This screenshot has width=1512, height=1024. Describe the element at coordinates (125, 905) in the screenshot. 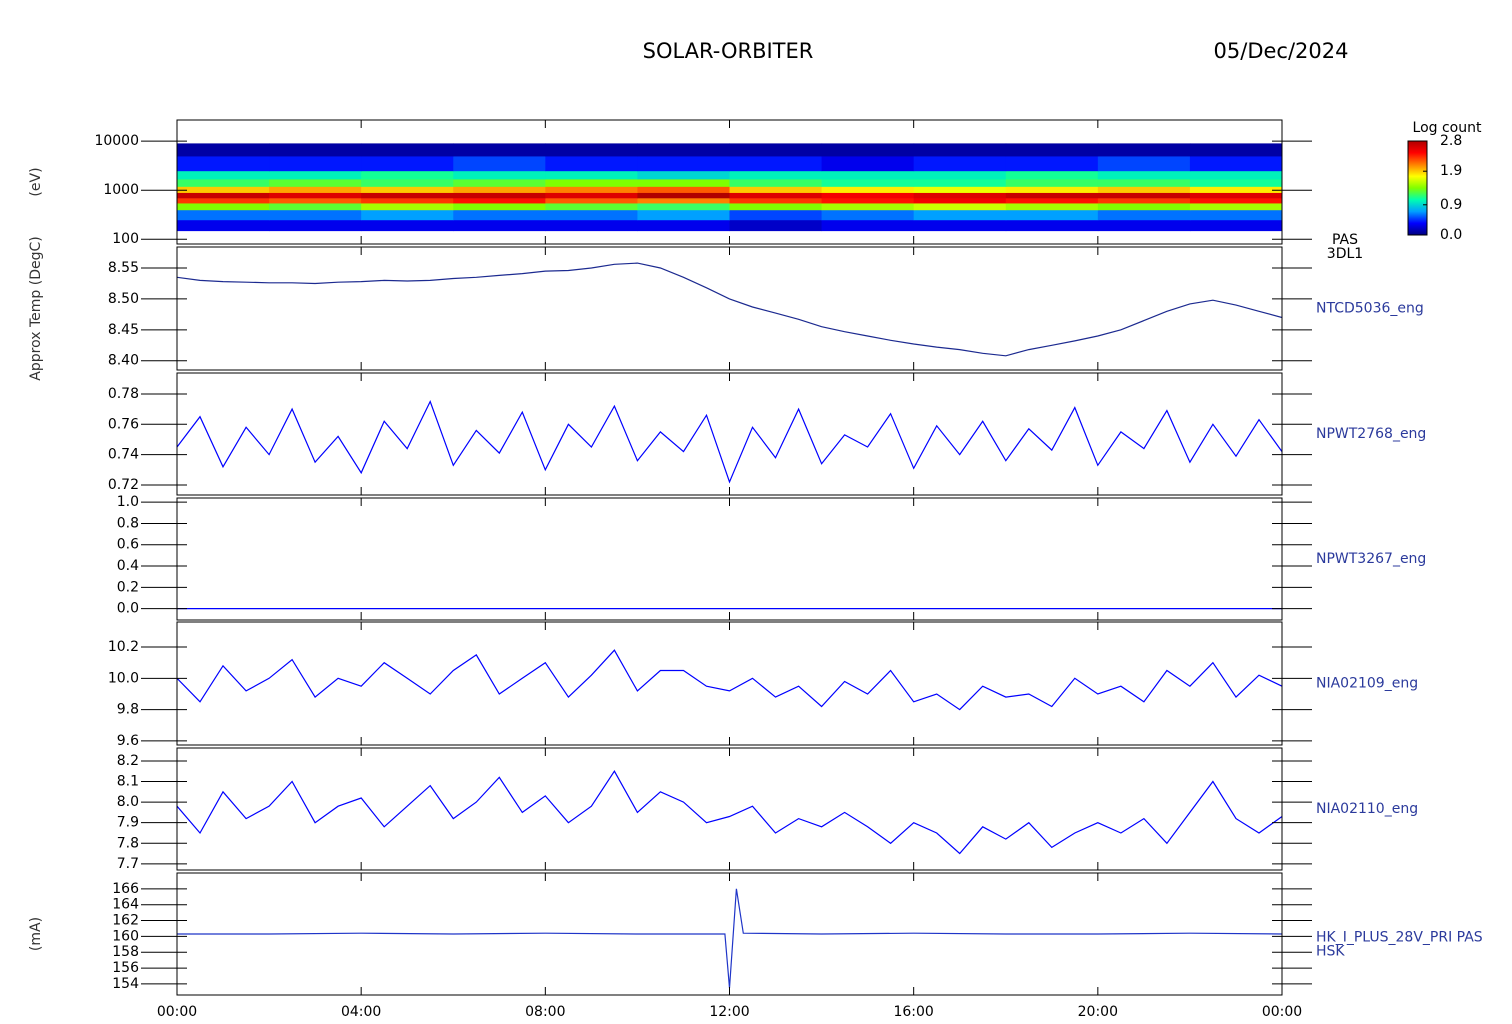

I see `y-tick-label: 164` at that location.